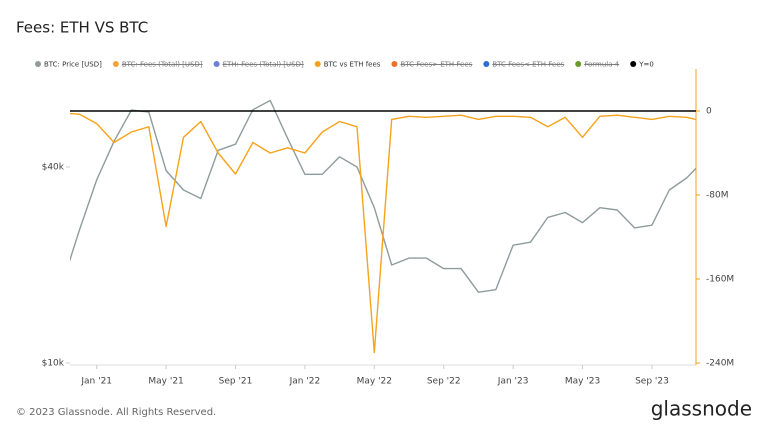 The width and height of the screenshot is (768, 436). I want to click on legend-label: Y=0, so click(646, 65).